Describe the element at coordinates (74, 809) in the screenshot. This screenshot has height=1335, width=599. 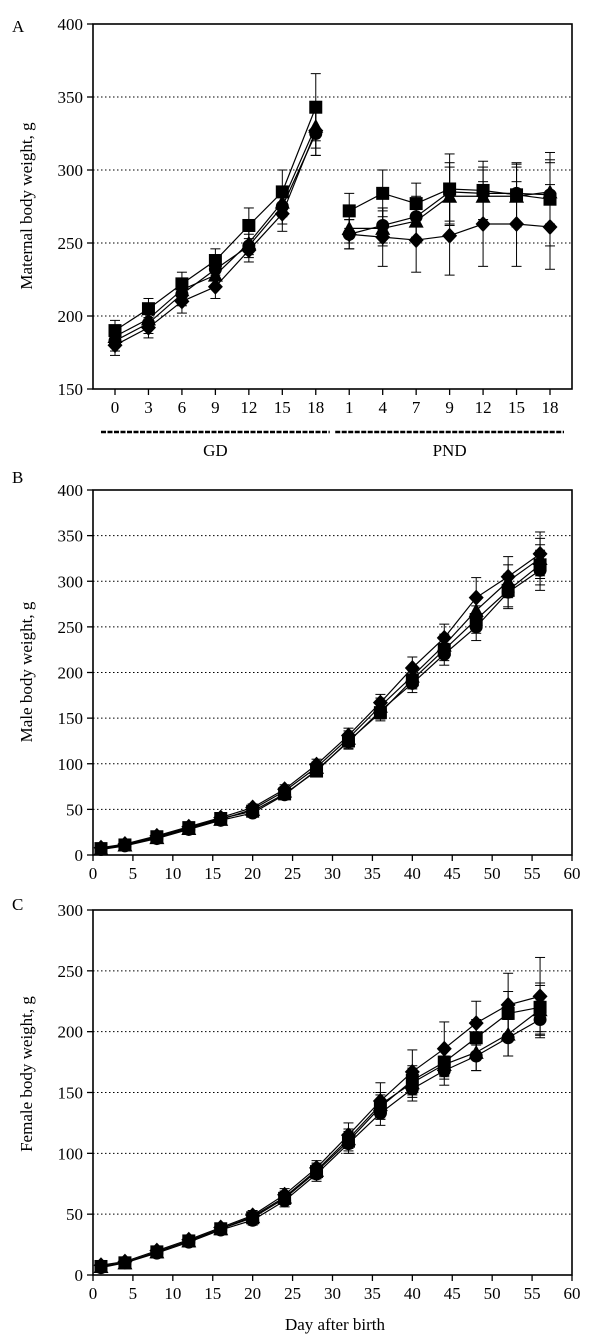
I see `panel-b-ytick-label-1: 50` at that location.